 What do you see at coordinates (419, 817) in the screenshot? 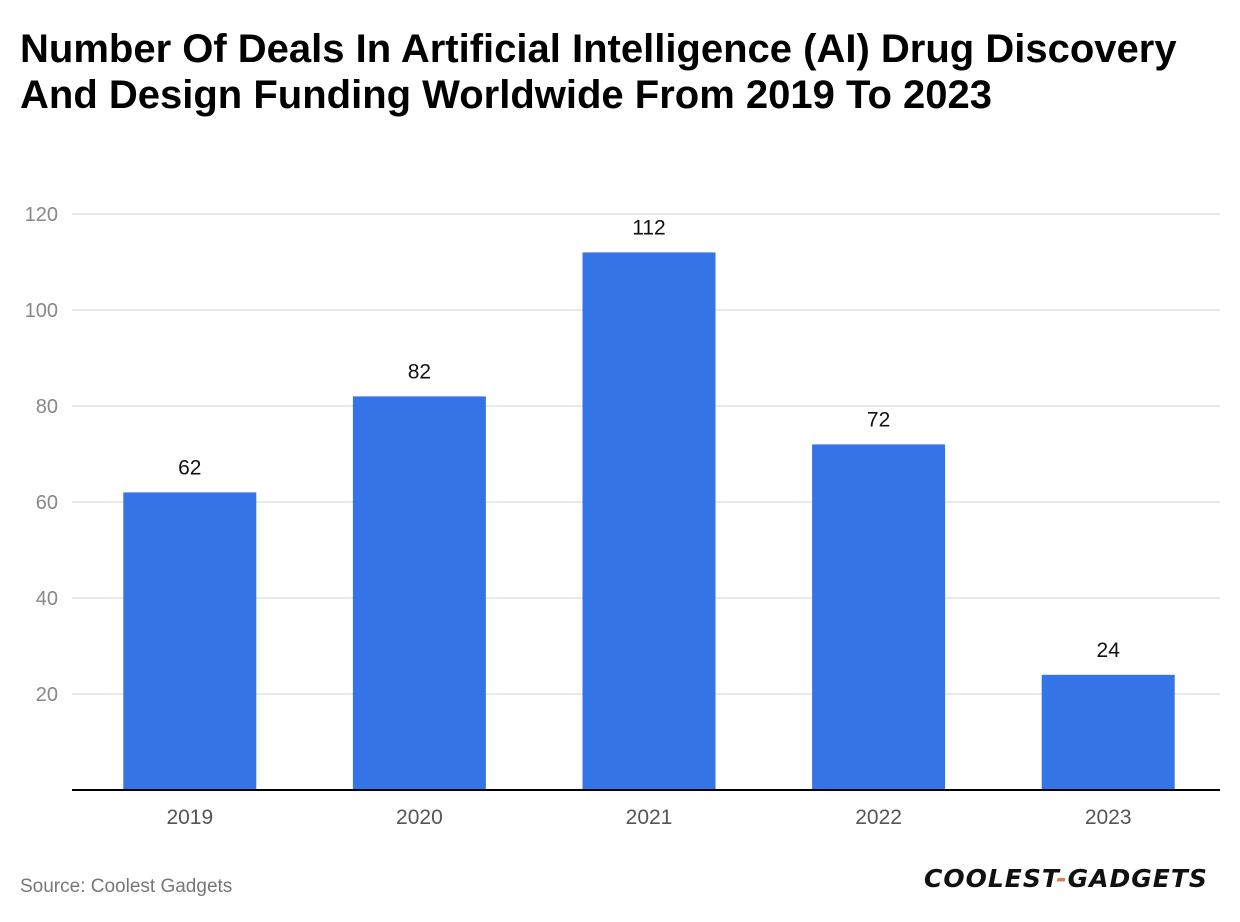
I see `x-tick-label: 2020` at bounding box center [419, 817].